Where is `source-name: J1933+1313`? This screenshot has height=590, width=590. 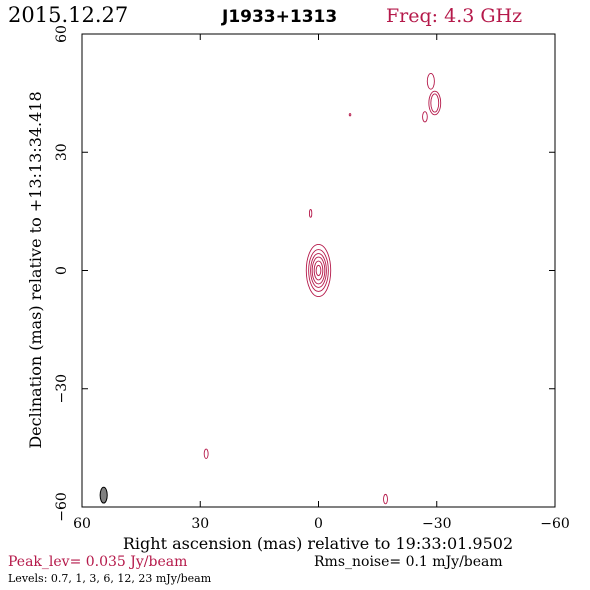
source-name: J1933+1313 is located at coordinates (279, 17).